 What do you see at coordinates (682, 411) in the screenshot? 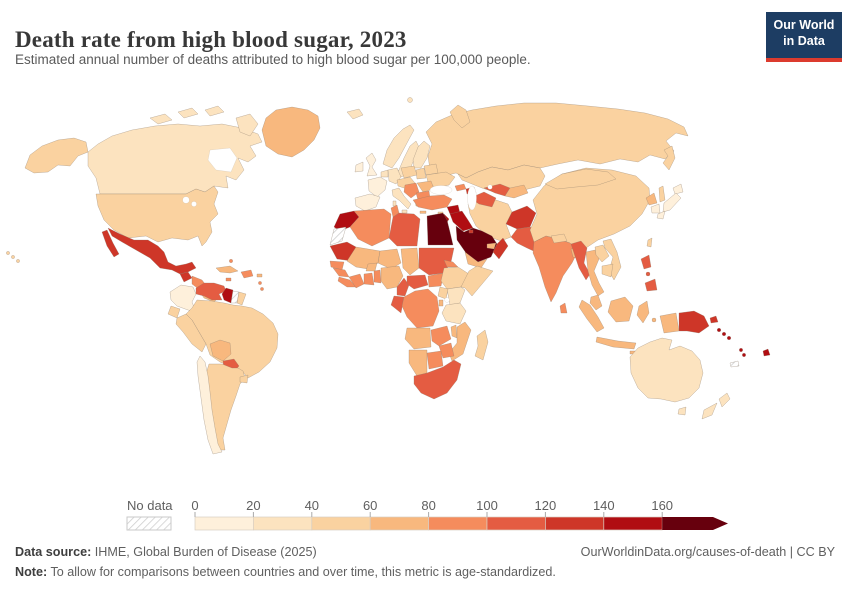
I see `country-tasmania` at bounding box center [682, 411].